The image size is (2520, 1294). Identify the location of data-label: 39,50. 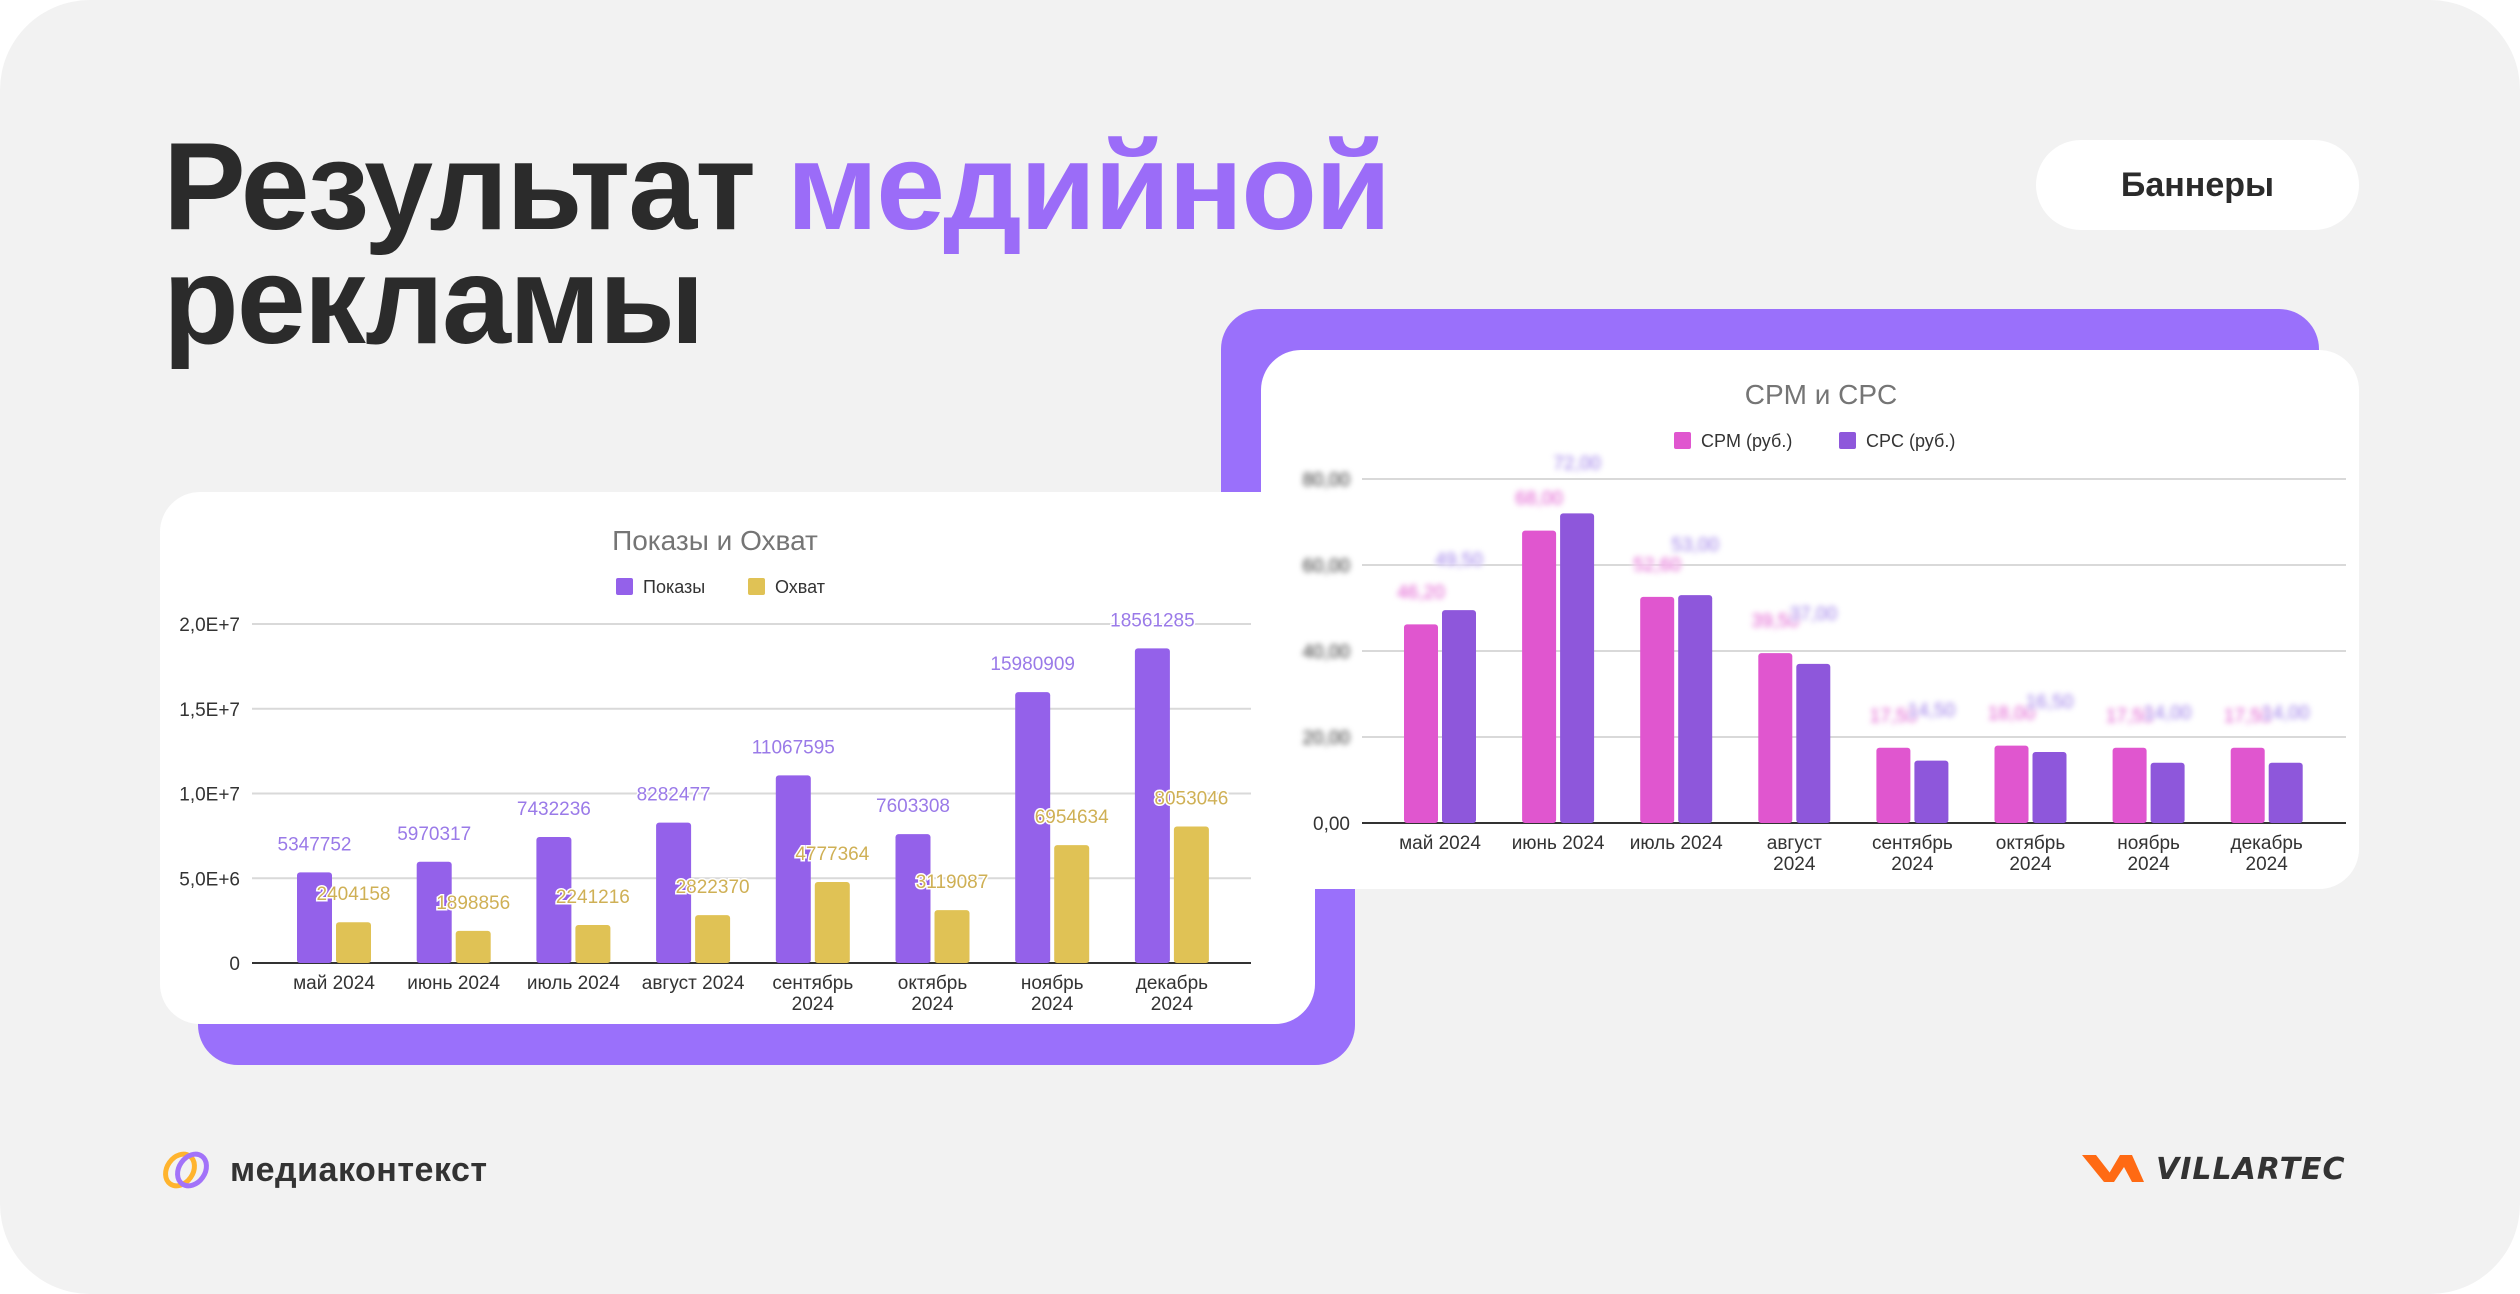
(1776, 621).